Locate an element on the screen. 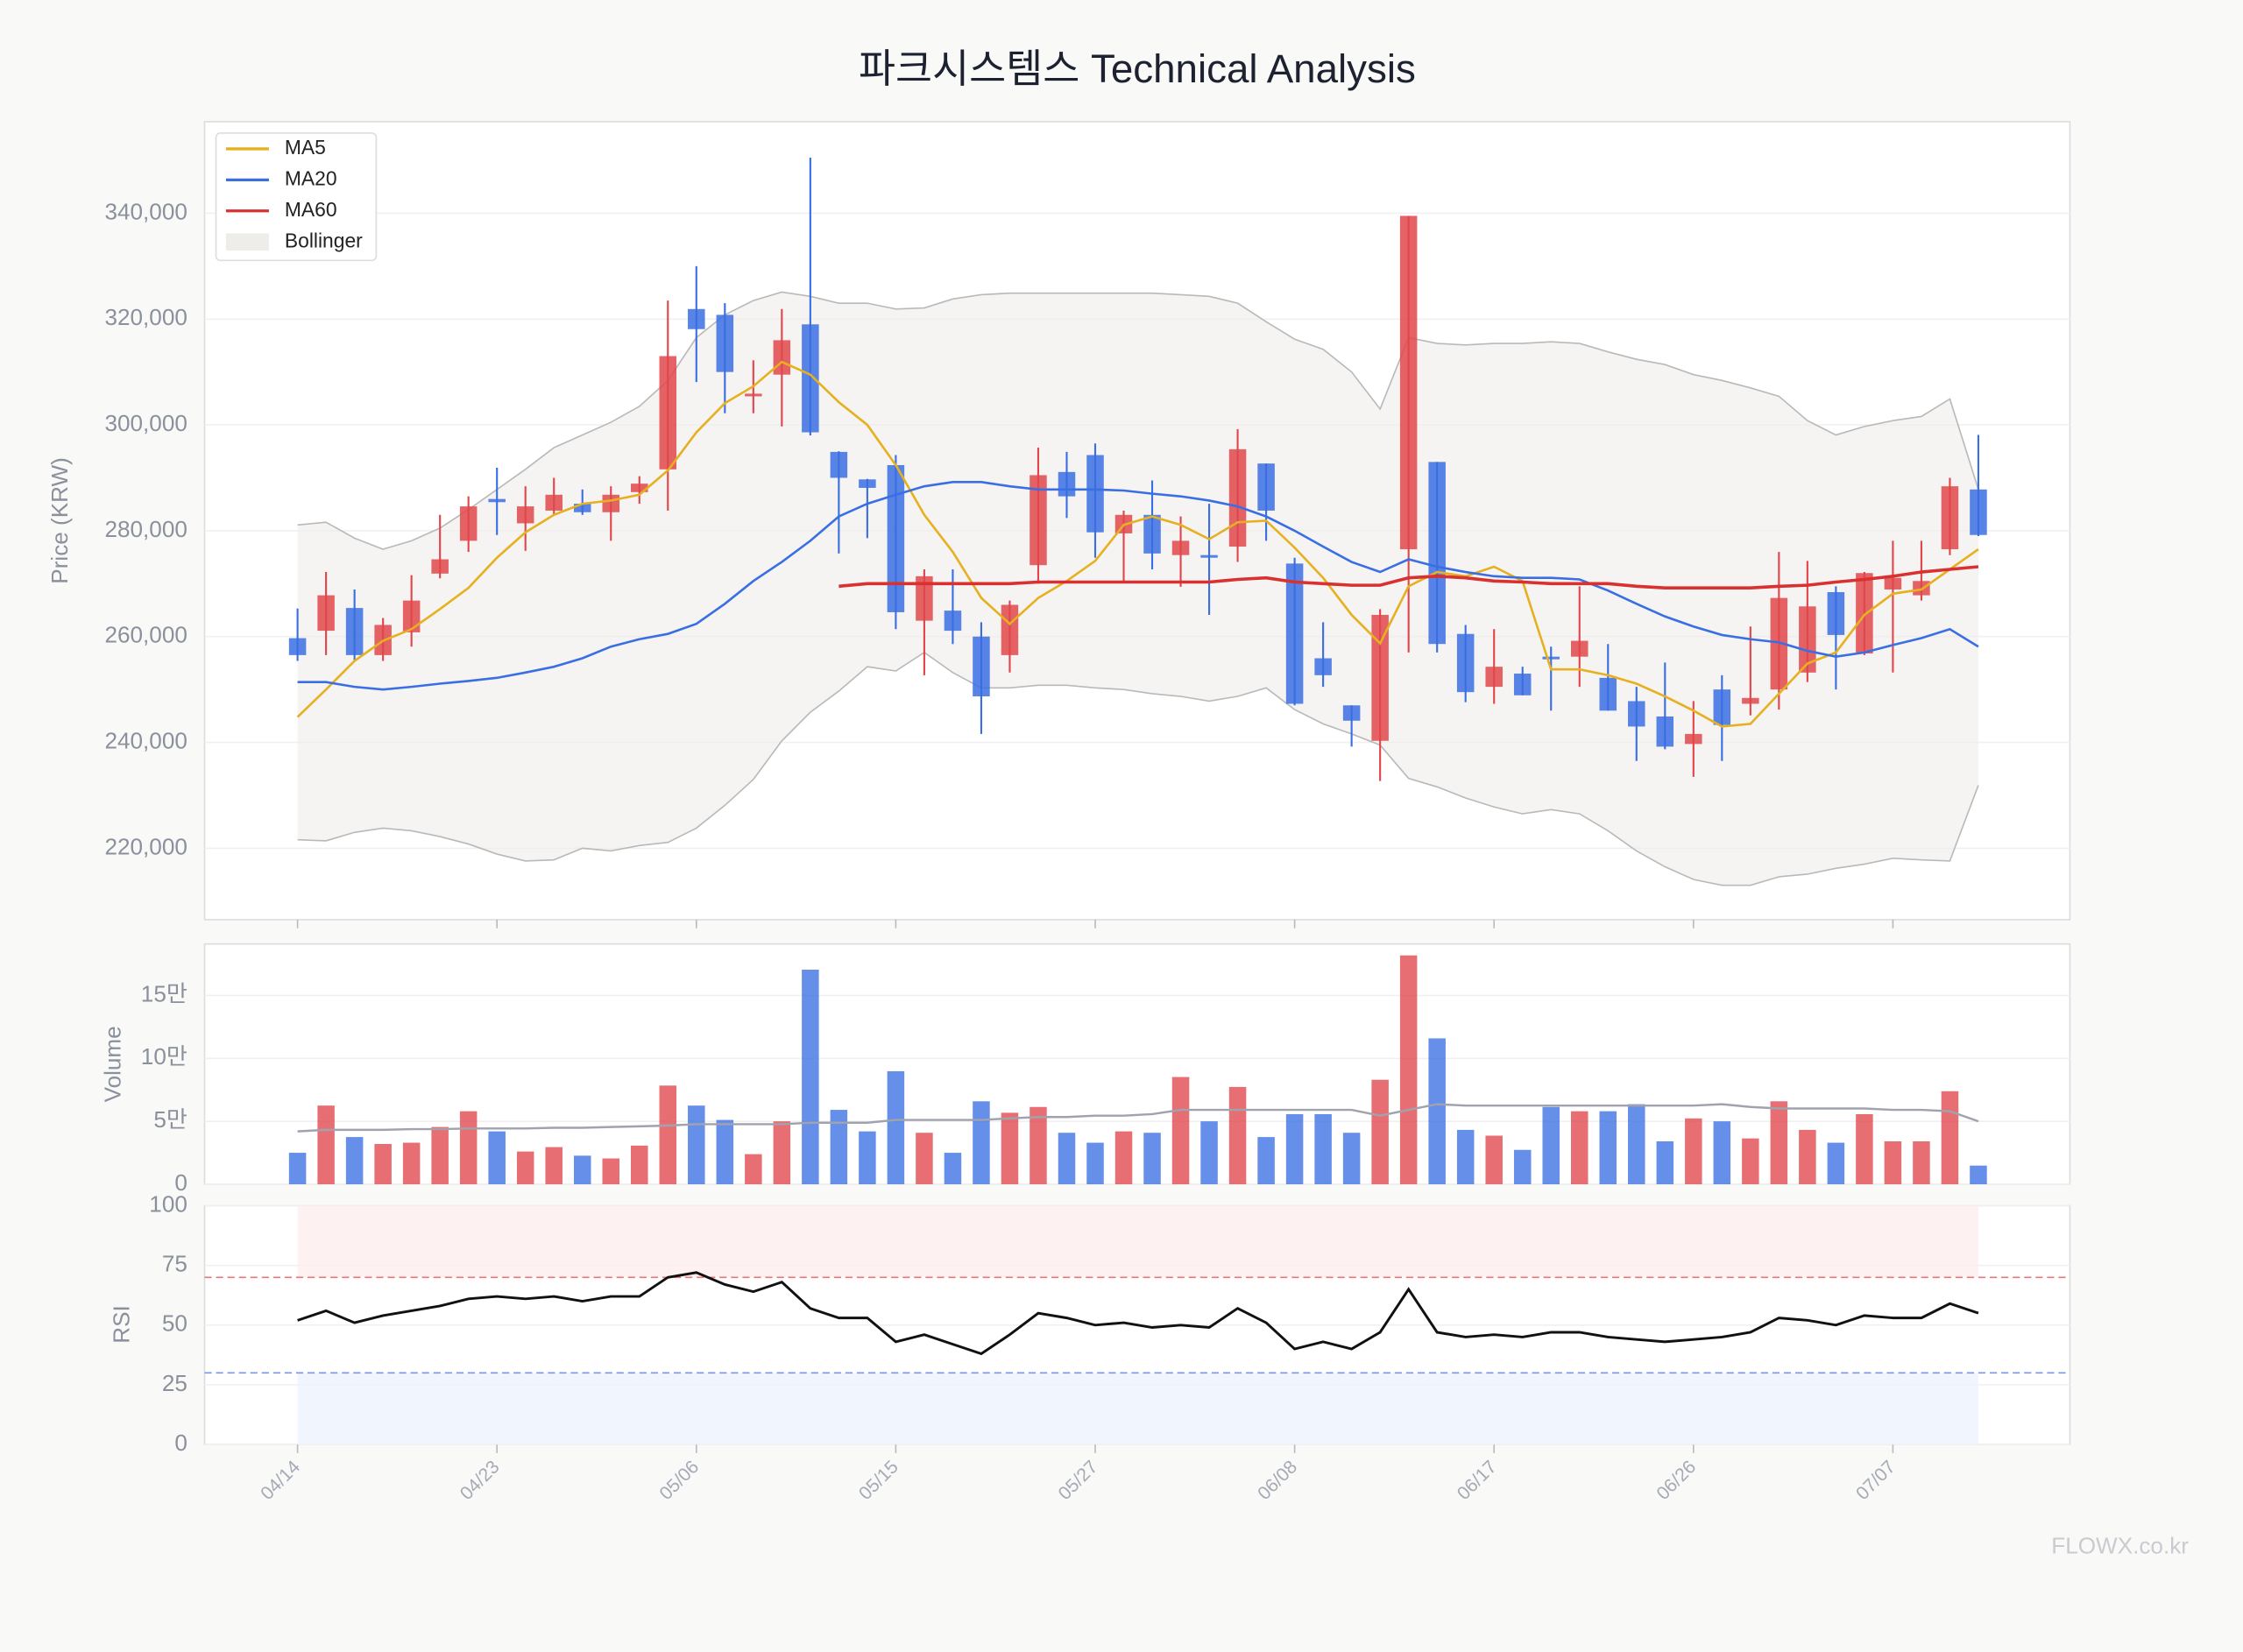  legend-label: MA60 is located at coordinates (311, 209).